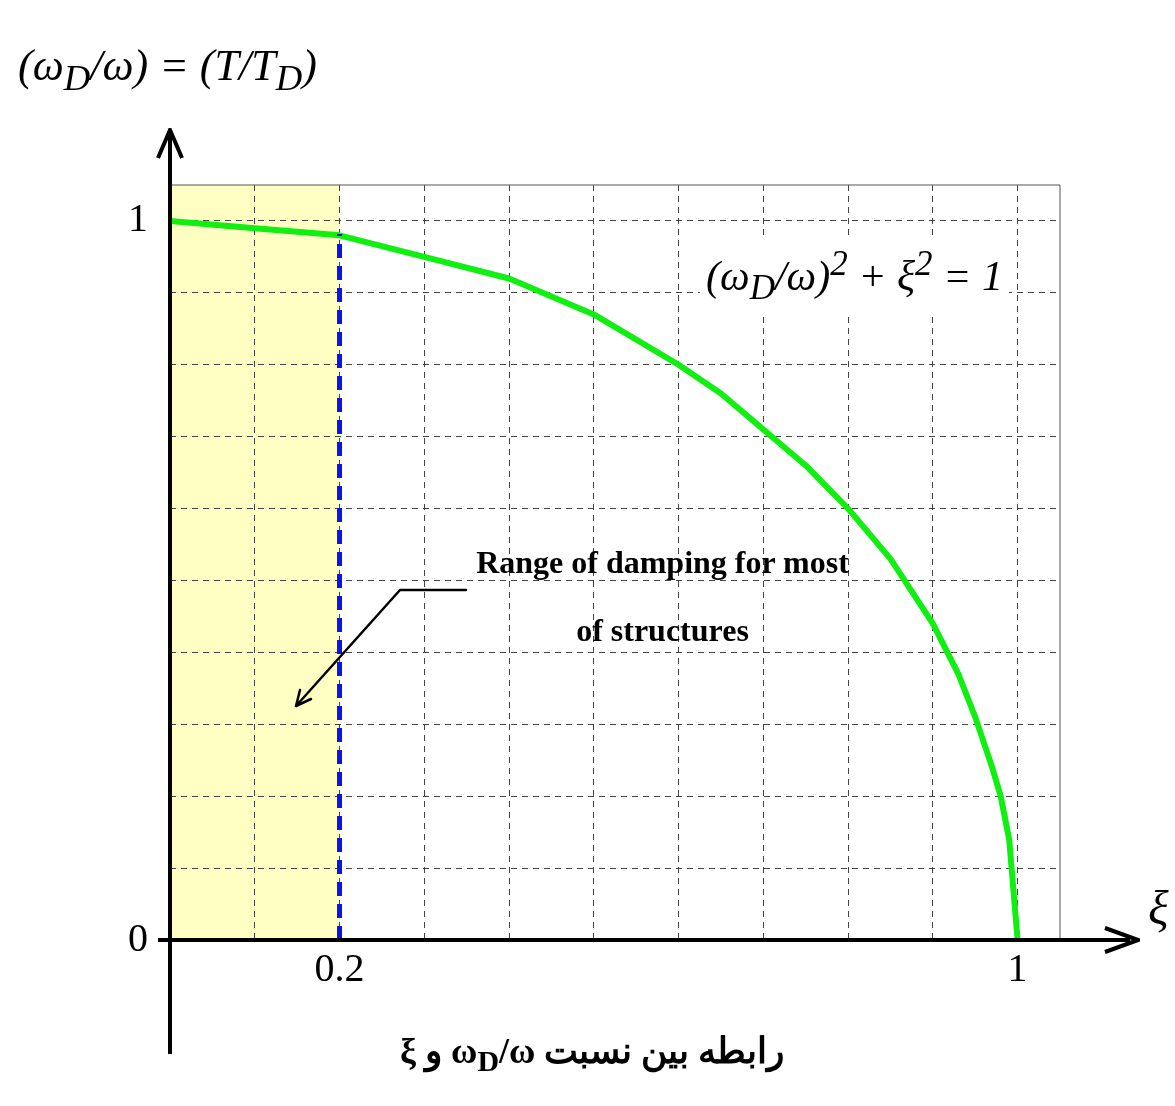  Describe the element at coordinates (167, 69) in the screenshot. I see `y-axis-title: (ω$_{D}$/ω) = (T/T$_{D}$)` at that location.